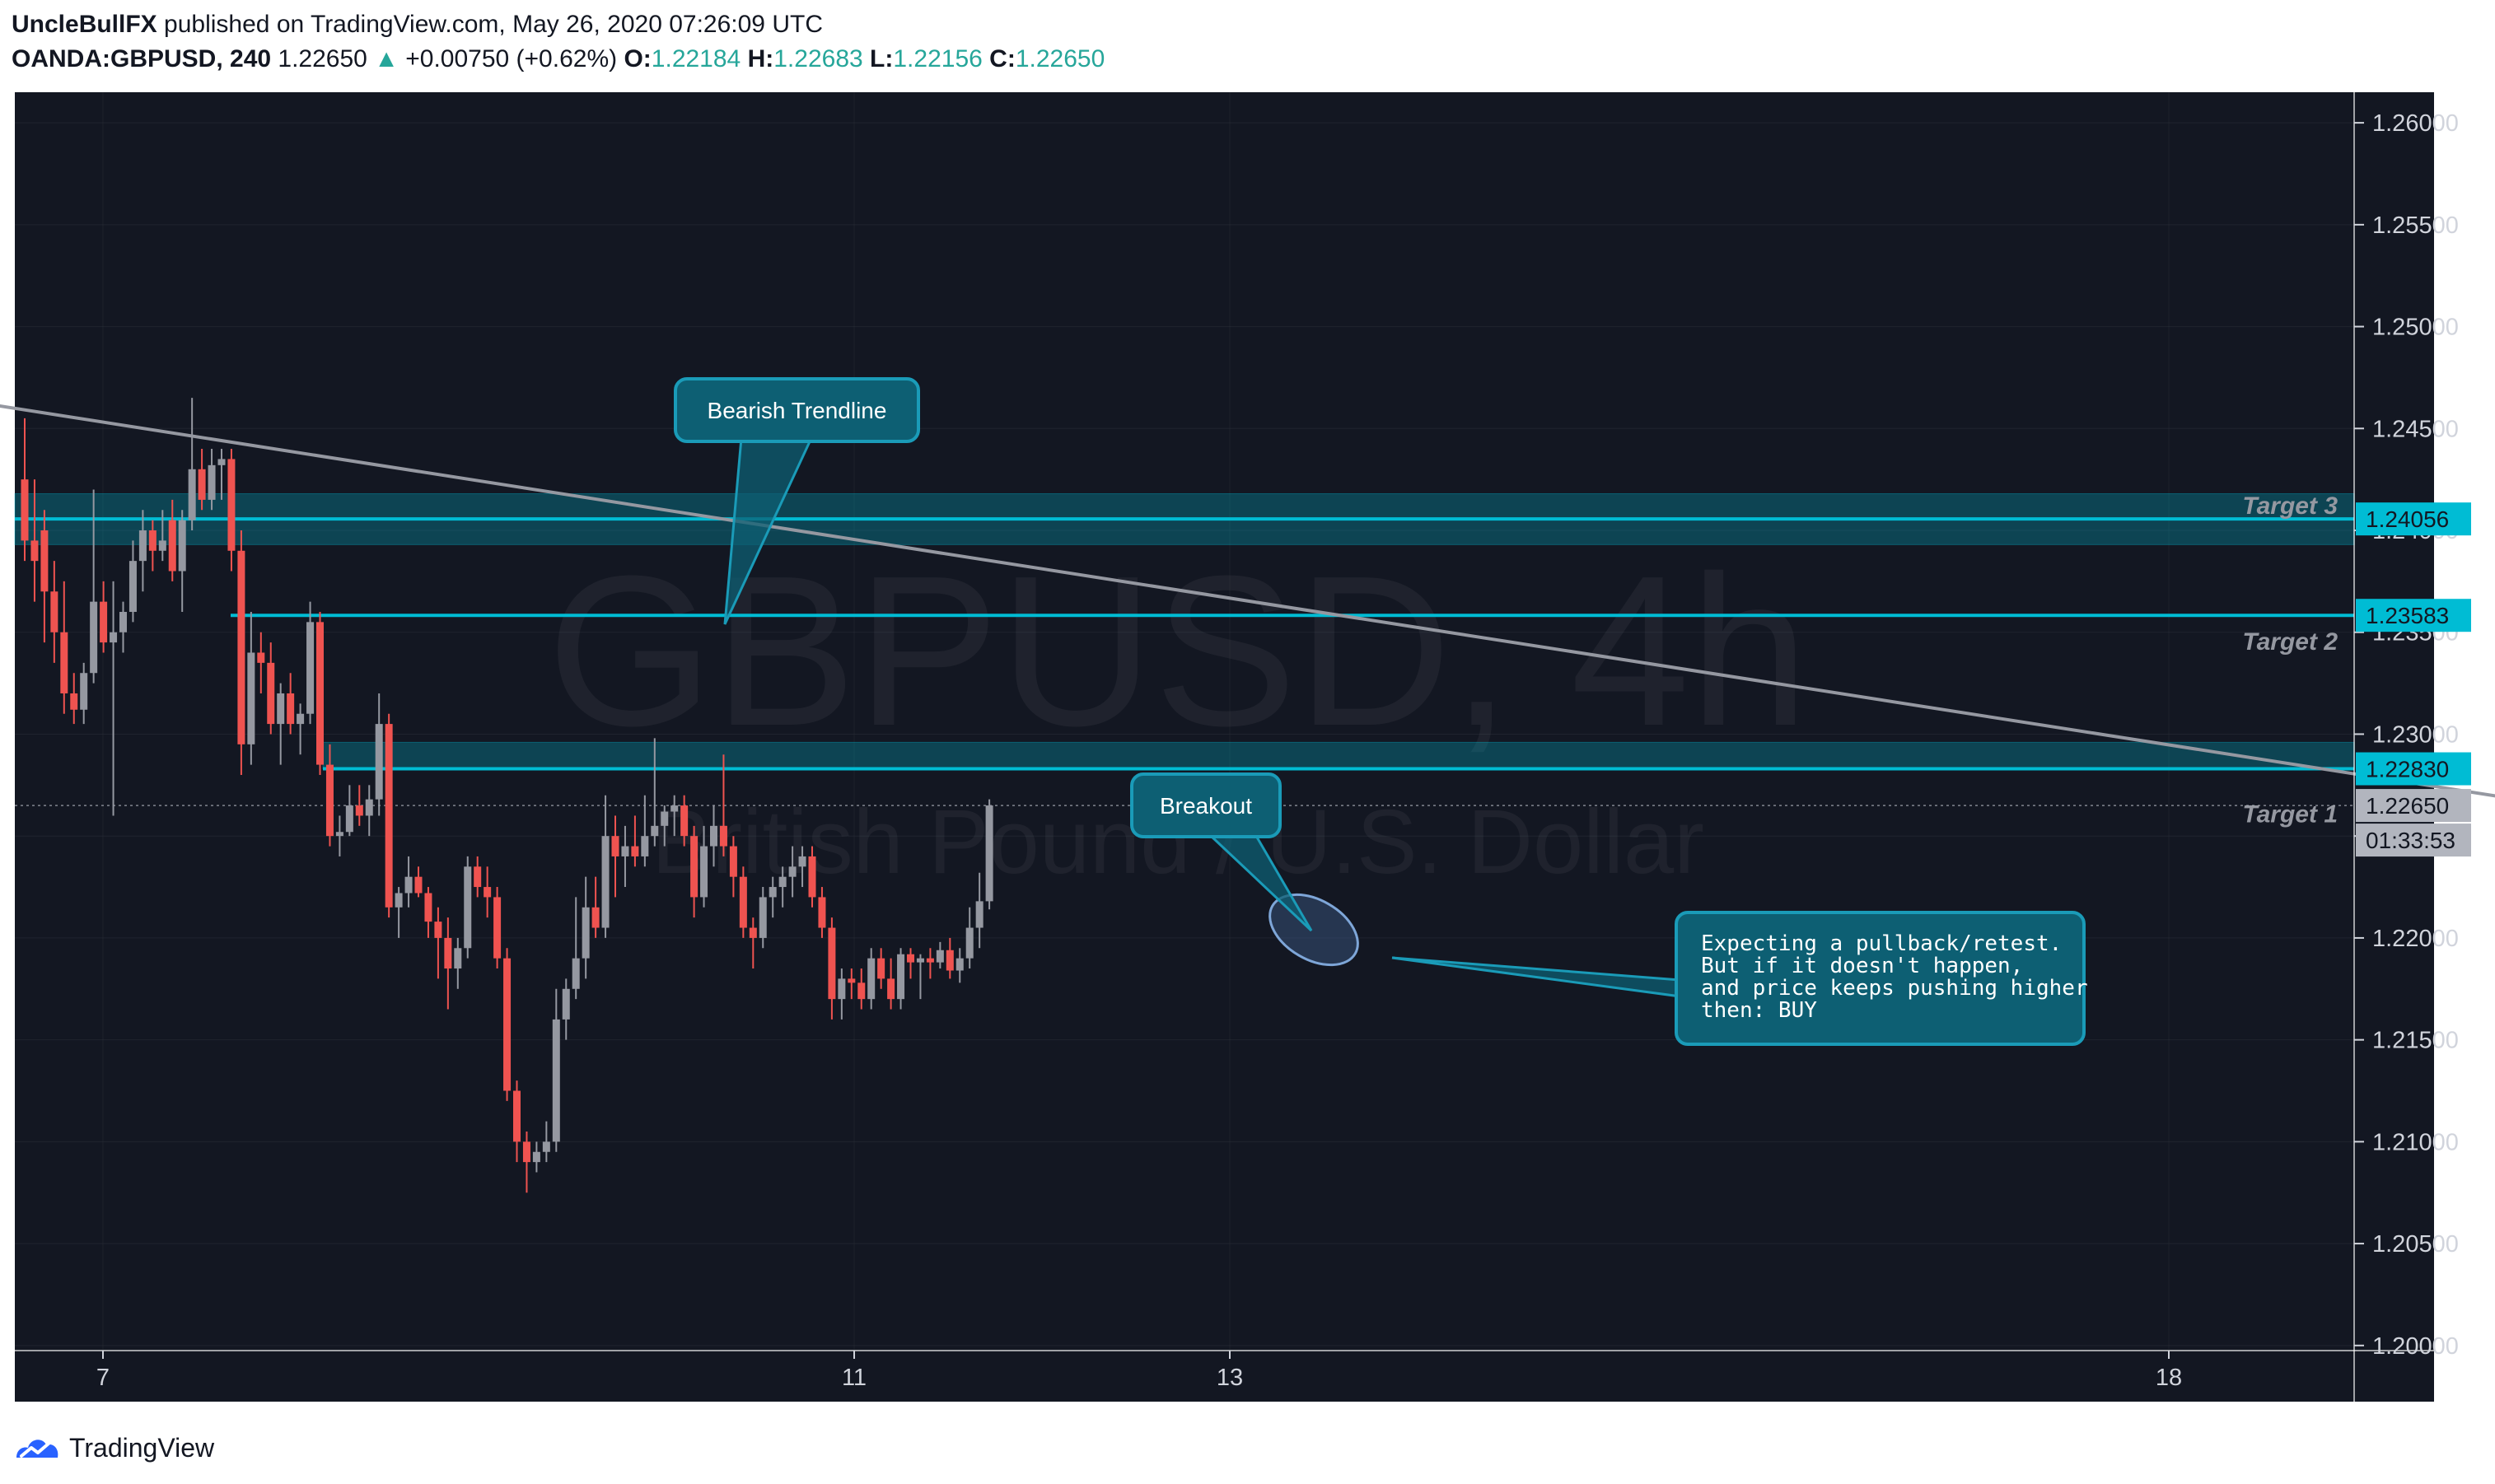 The height and width of the screenshot is (1484, 2495). What do you see at coordinates (797, 501) in the screenshot?
I see `bearish-trendline-callout: Bearish Trendline` at bounding box center [797, 501].